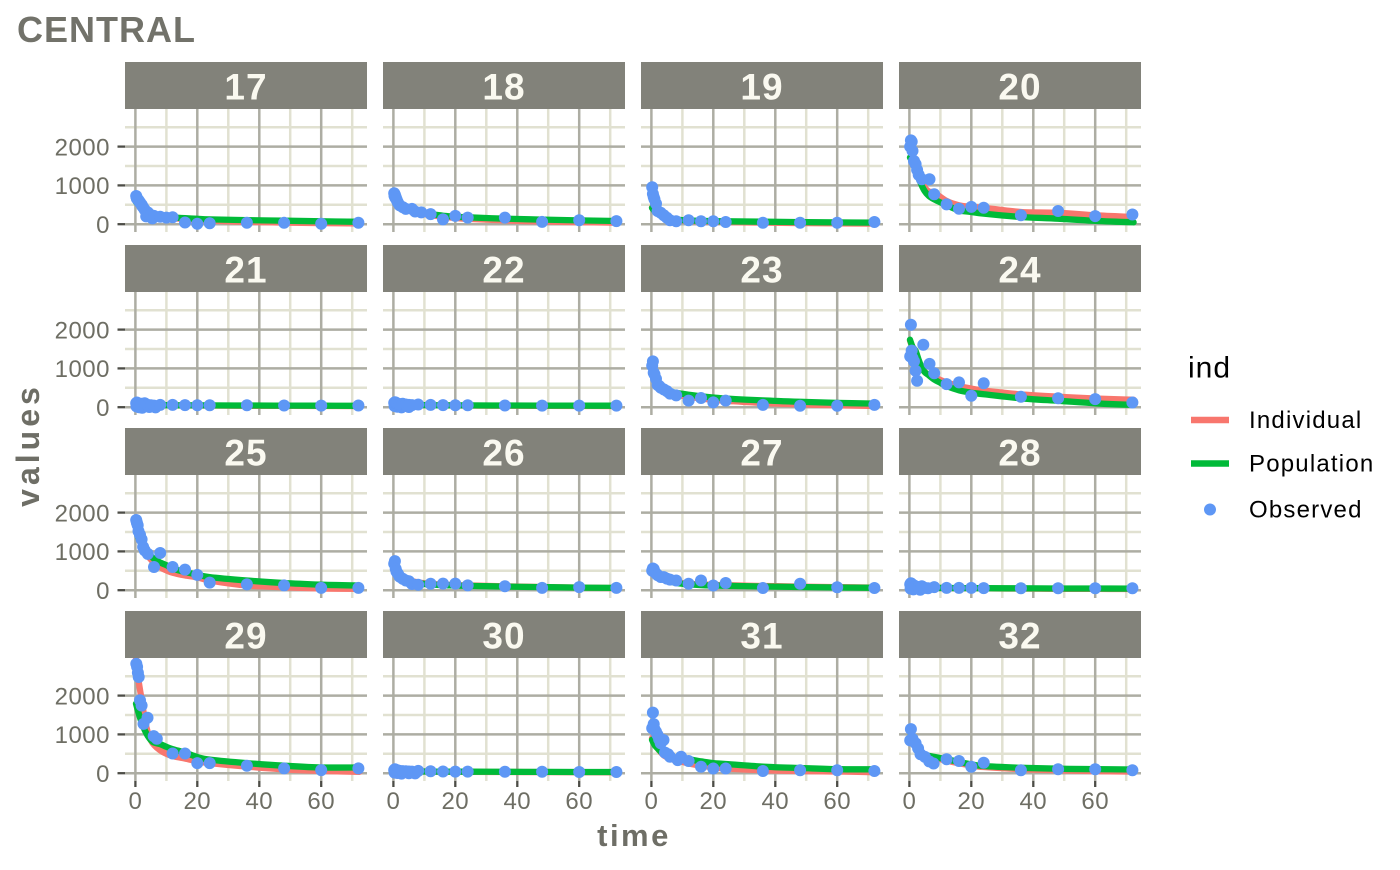 The height and width of the screenshot is (870, 1400). Describe the element at coordinates (761, 453) in the screenshot. I see `svg-text: 27` at that location.